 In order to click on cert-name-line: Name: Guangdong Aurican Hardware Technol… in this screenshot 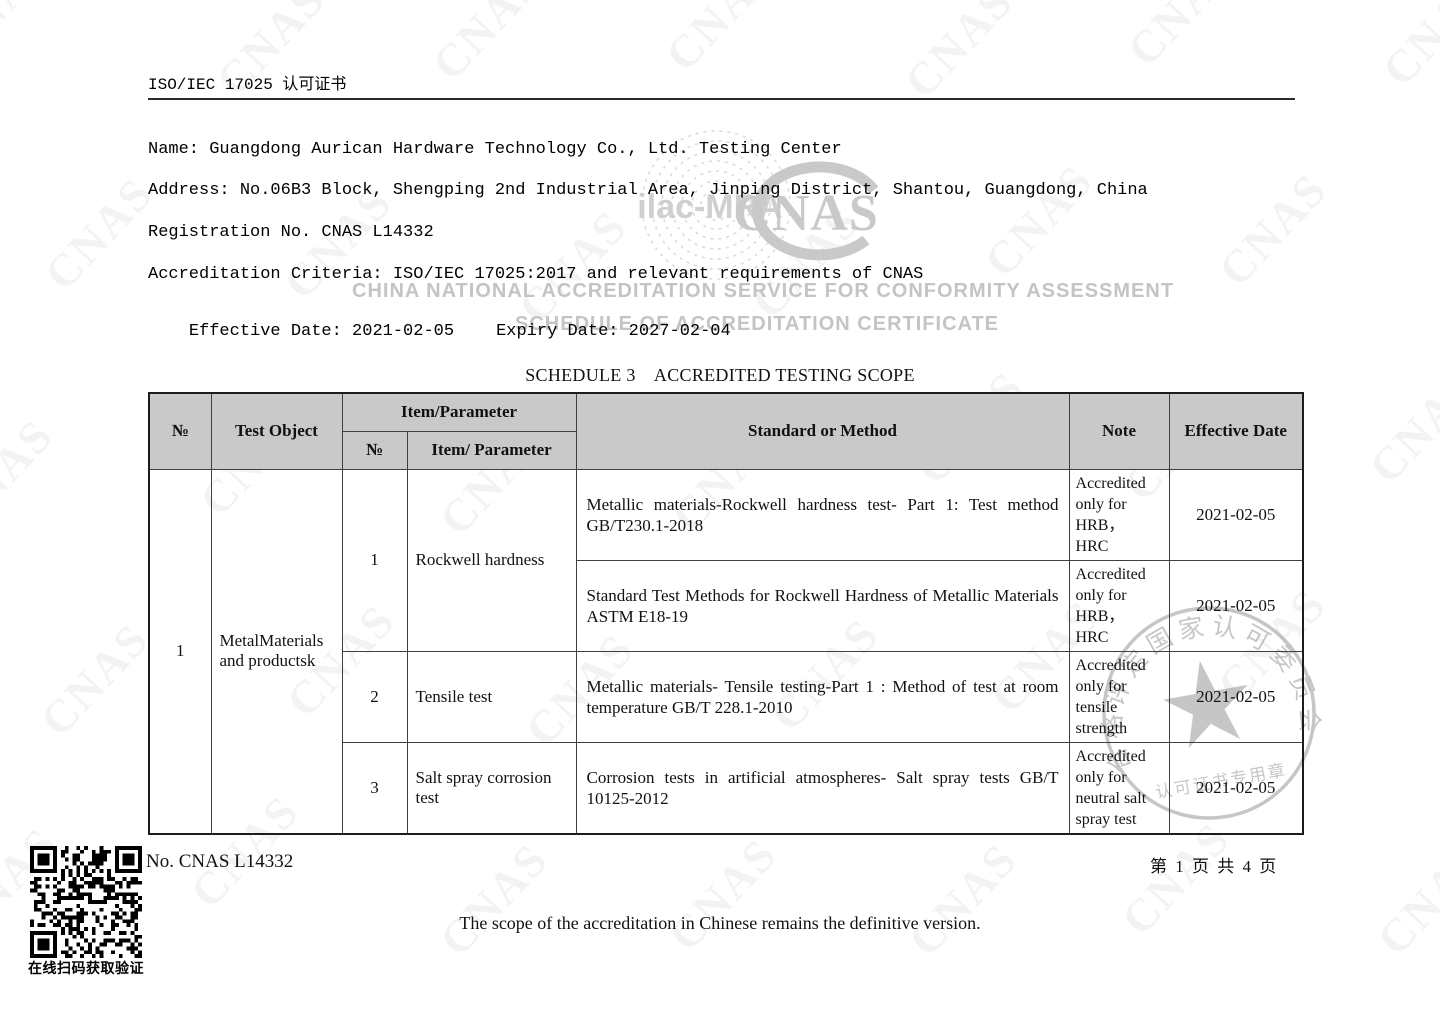, I will do `click(495, 149)`.